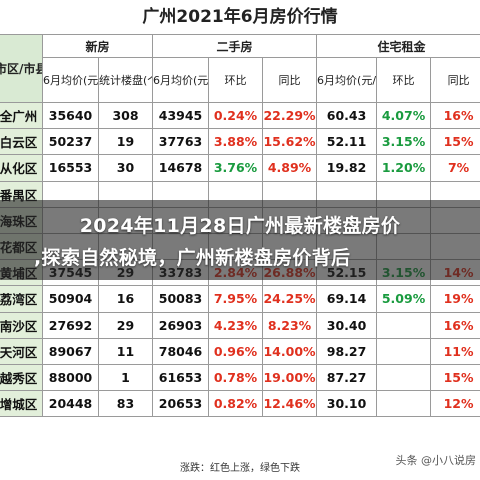  Describe the element at coordinates (236, 299) in the screenshot. I see `sh-mom-cell: 7.95%` at that location.